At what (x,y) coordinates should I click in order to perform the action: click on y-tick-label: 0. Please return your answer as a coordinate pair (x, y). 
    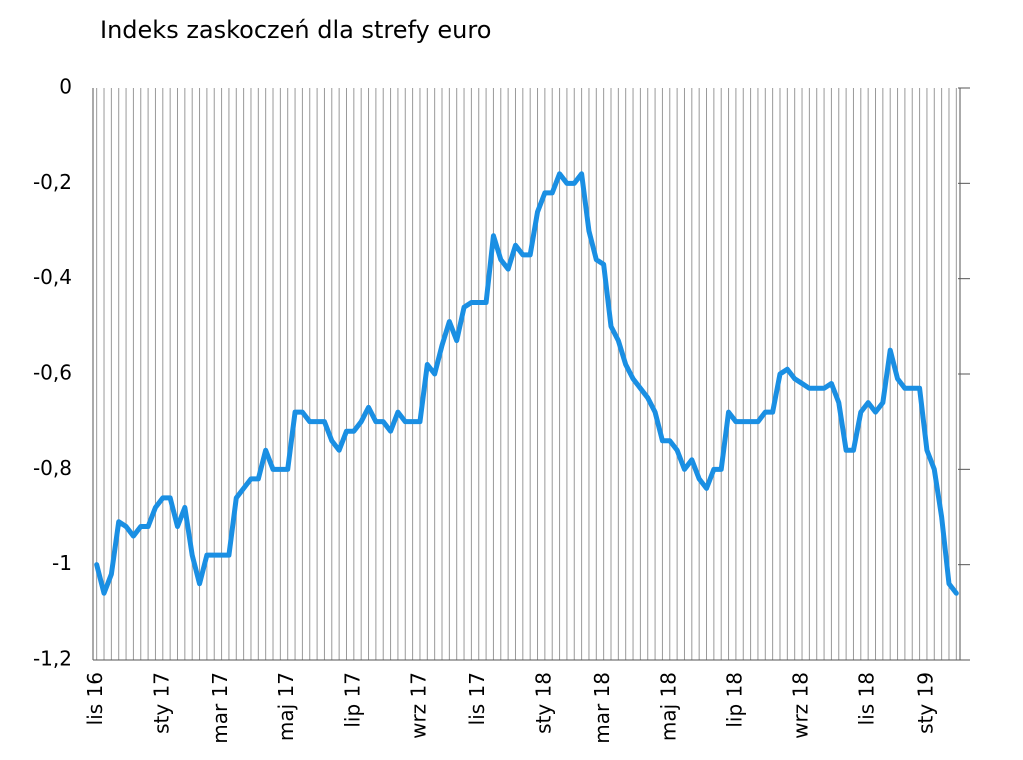
    Looking at the image, I should click on (65, 87).